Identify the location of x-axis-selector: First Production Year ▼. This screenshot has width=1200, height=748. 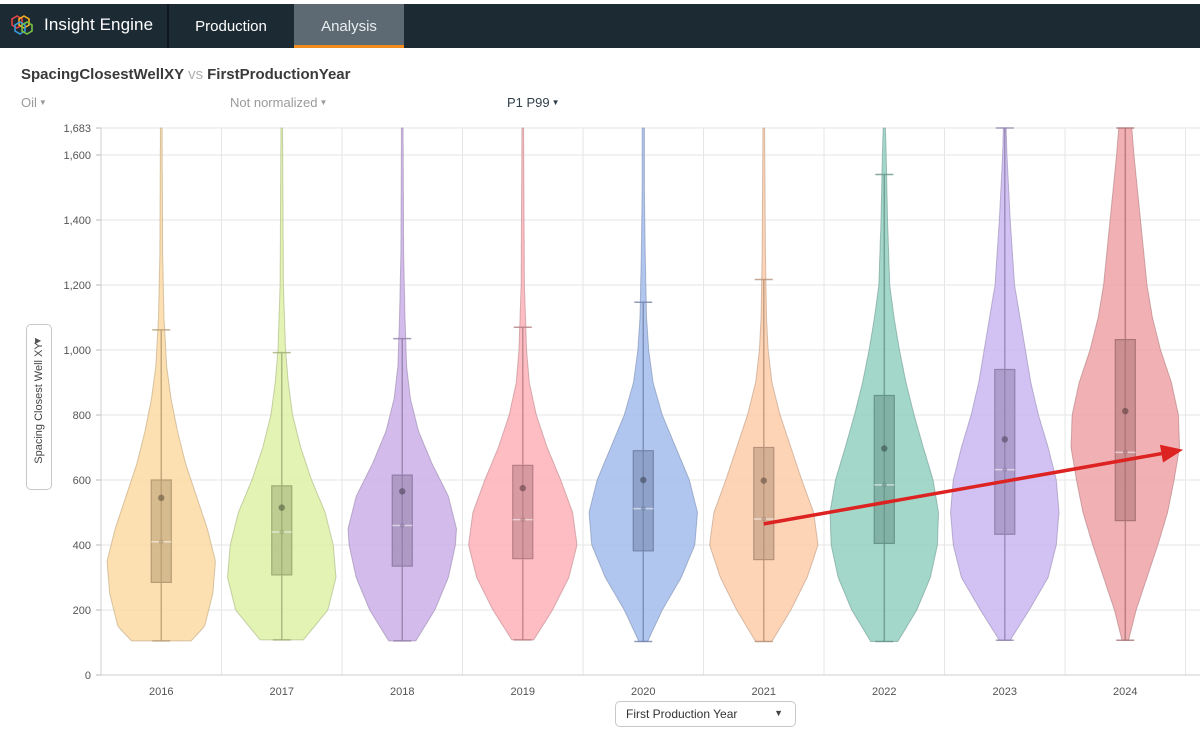
(705, 714).